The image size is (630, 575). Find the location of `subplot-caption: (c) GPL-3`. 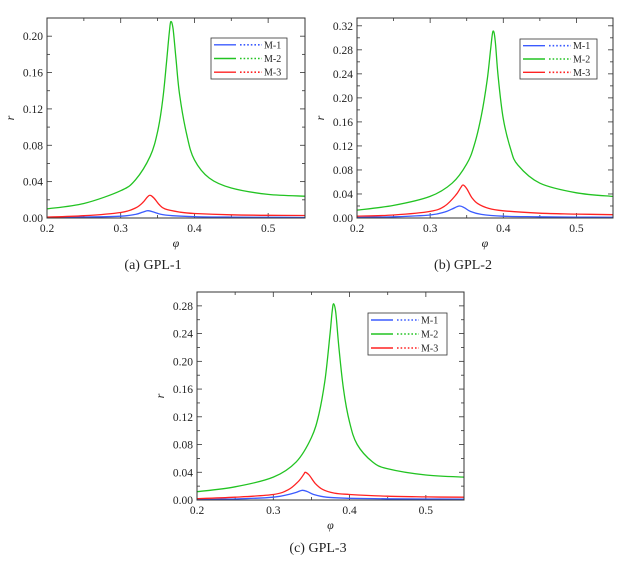

subplot-caption: (c) GPL-3 is located at coordinates (317, 548).